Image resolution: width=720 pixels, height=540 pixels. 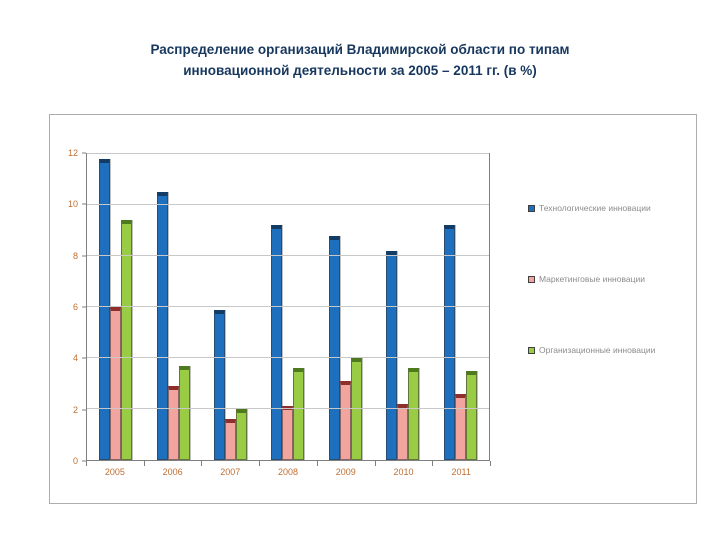 I want to click on y-tick-label: 2, so click(x=75, y=409).